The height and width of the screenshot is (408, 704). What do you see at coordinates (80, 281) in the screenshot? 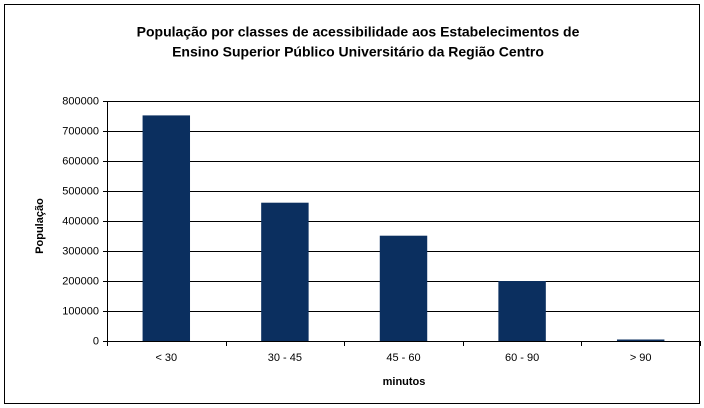
I see `y-tick-label: 200000` at bounding box center [80, 281].